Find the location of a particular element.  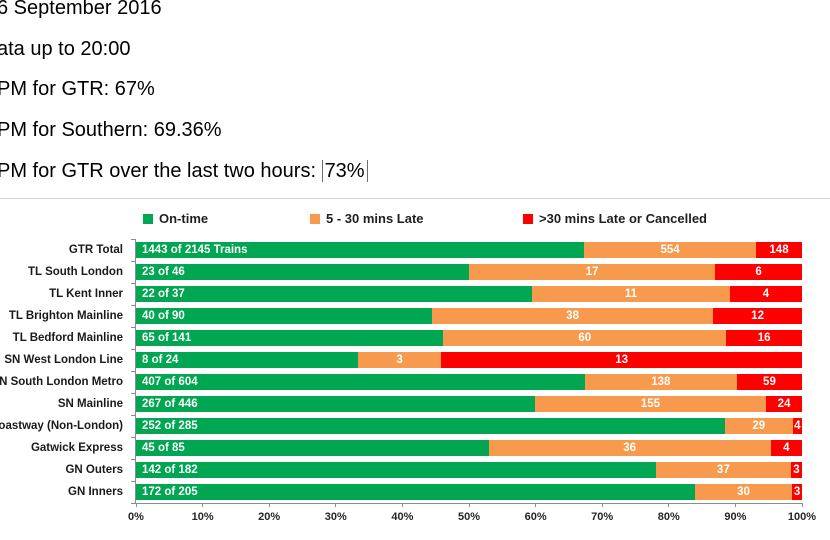

chart-row: 252 of 285 29 4 is located at coordinates (469, 426).